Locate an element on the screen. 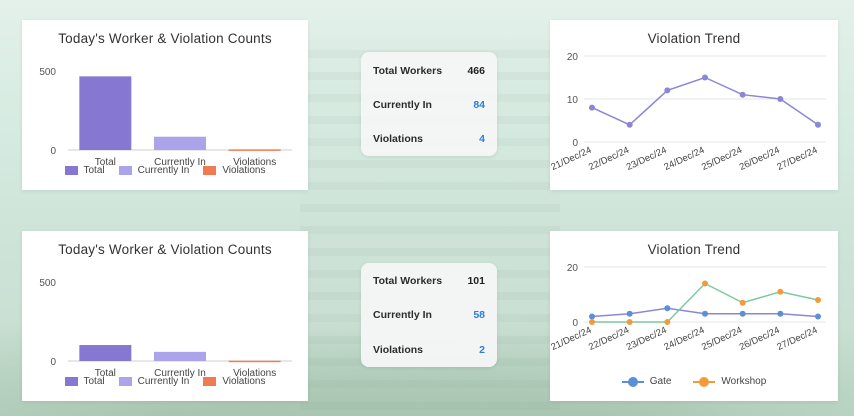 This screenshot has height=416, width=854. stat-violations: Violations 4 is located at coordinates (429, 139).